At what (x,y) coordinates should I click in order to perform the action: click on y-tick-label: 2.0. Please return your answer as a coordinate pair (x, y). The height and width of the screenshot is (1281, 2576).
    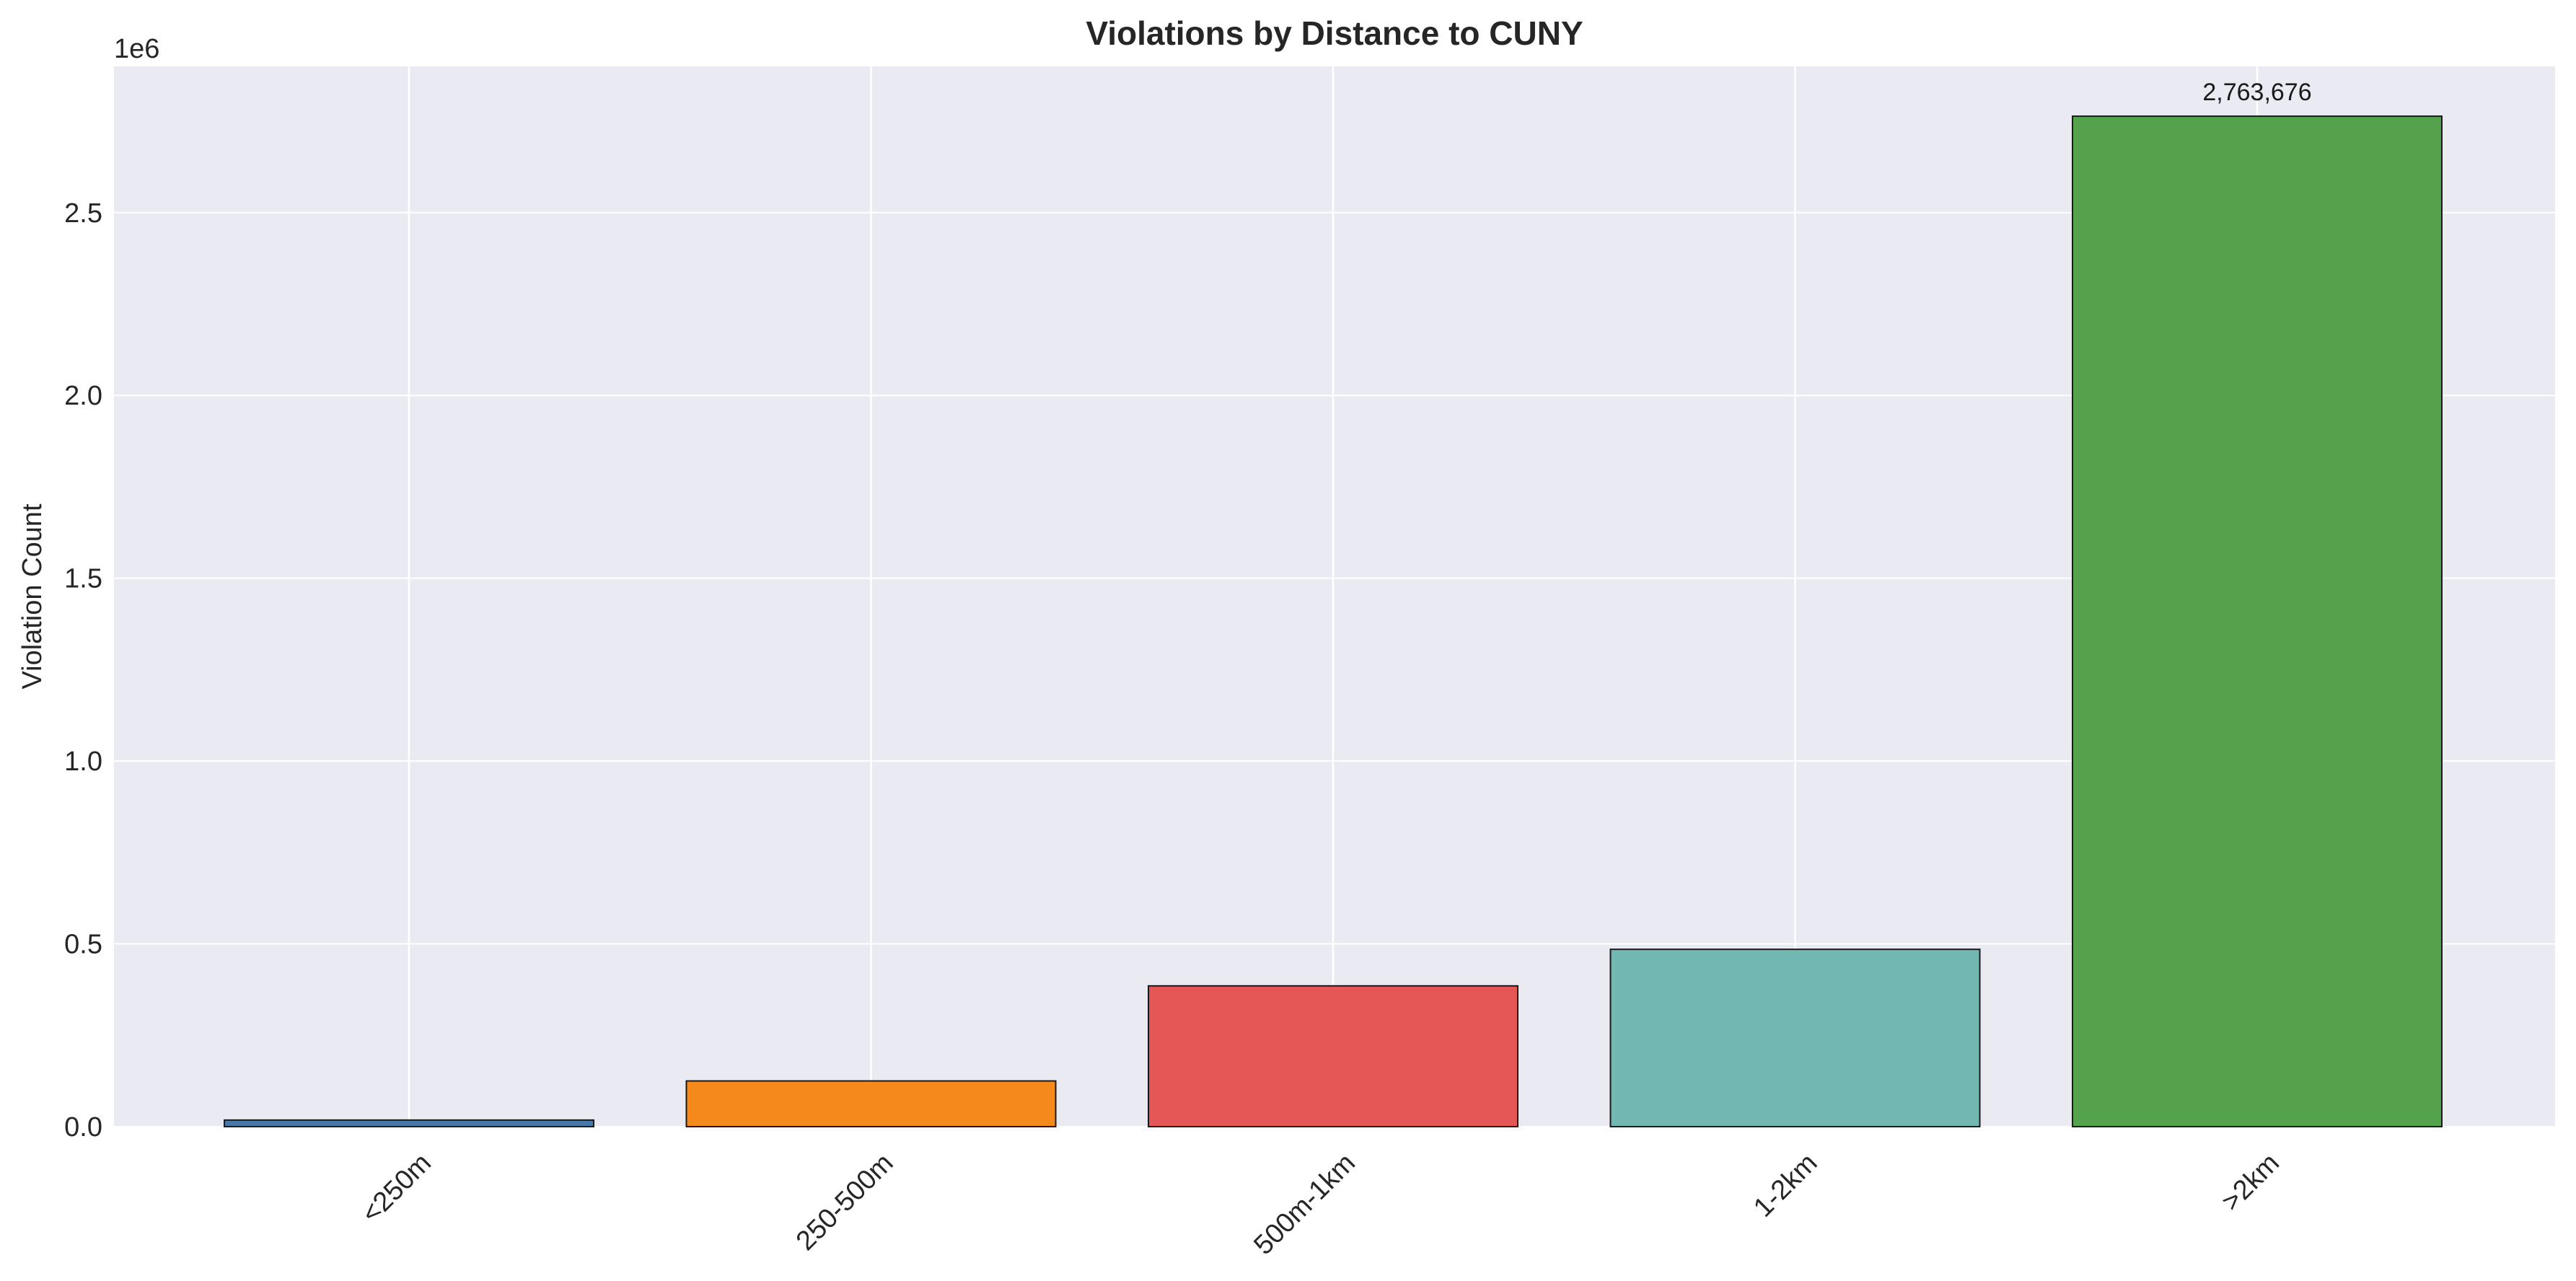
    Looking at the image, I should click on (83, 396).